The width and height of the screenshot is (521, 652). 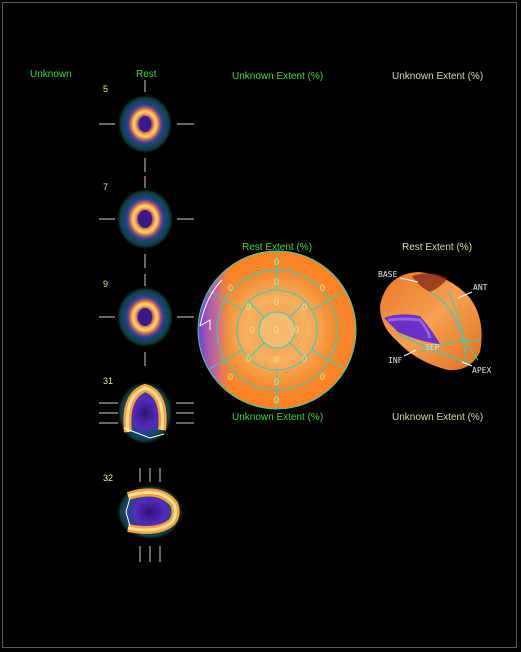 What do you see at coordinates (482, 370) in the screenshot?
I see `model-label-apex: APEX` at bounding box center [482, 370].